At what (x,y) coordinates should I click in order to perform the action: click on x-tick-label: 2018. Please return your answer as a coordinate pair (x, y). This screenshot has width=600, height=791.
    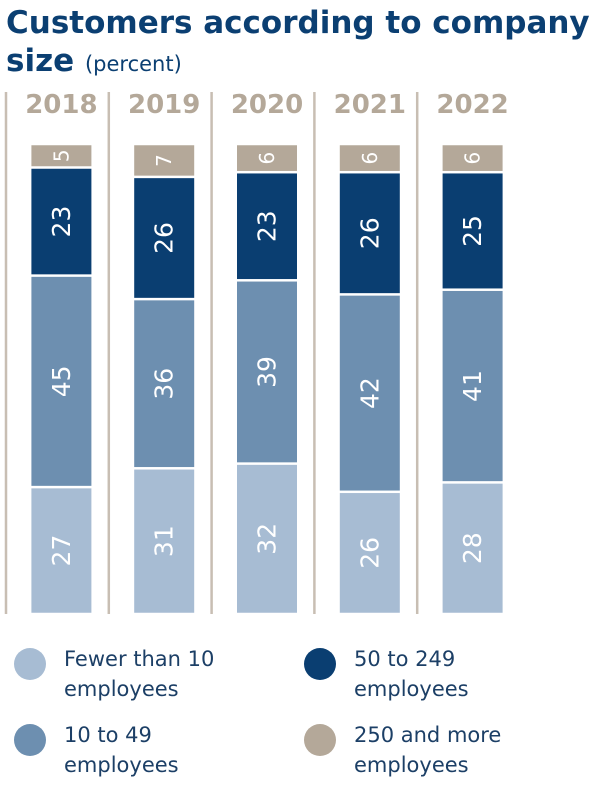
    Looking at the image, I should click on (61, 105).